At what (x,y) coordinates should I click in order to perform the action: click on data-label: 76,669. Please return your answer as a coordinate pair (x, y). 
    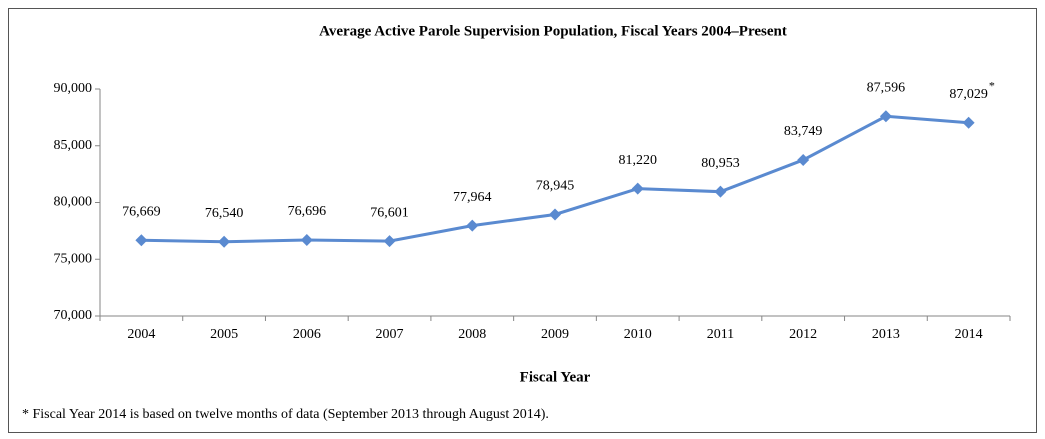
    Looking at the image, I should click on (141, 212).